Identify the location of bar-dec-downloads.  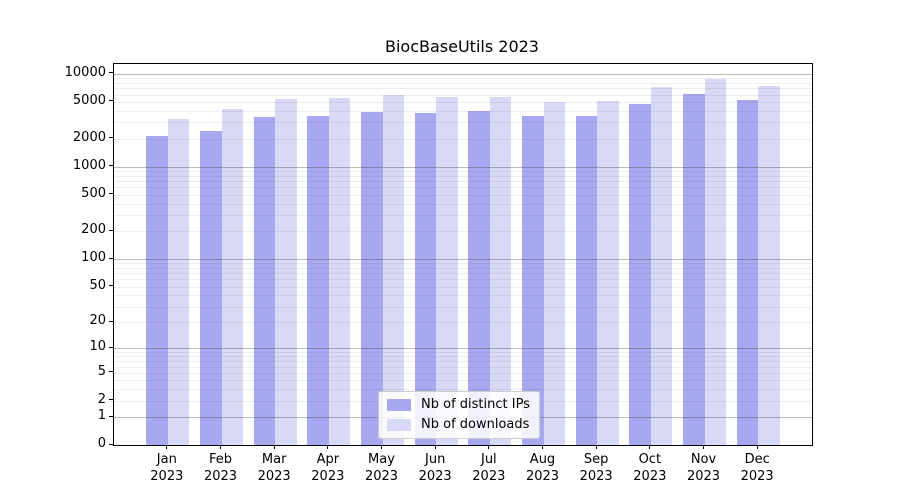
(769, 265).